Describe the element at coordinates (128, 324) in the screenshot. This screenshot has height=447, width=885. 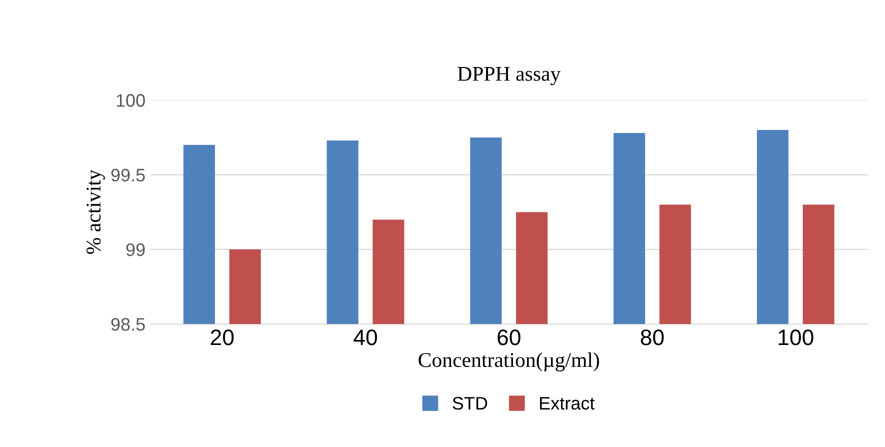
I see `y-tick-label: 98.5` at that location.